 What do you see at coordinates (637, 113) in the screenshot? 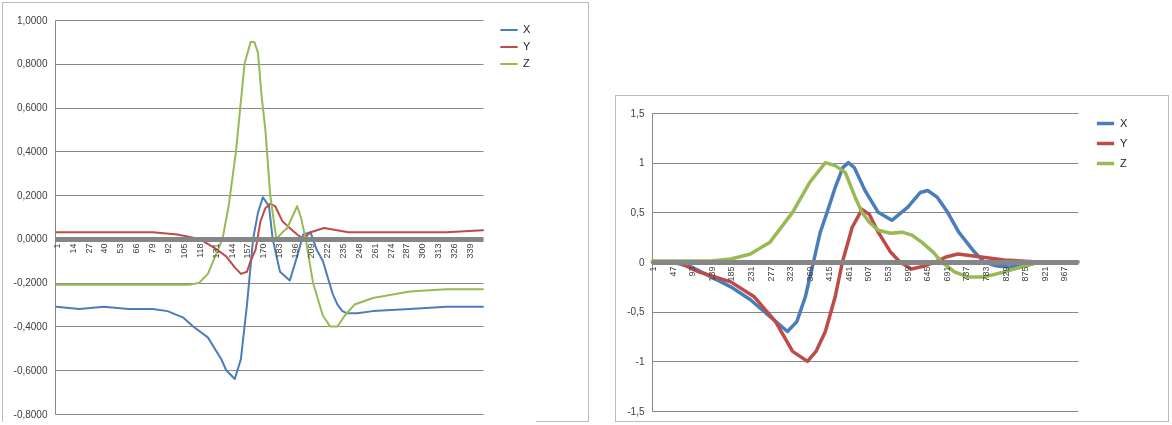
I see `y-tick-label: 1,5` at bounding box center [637, 113].